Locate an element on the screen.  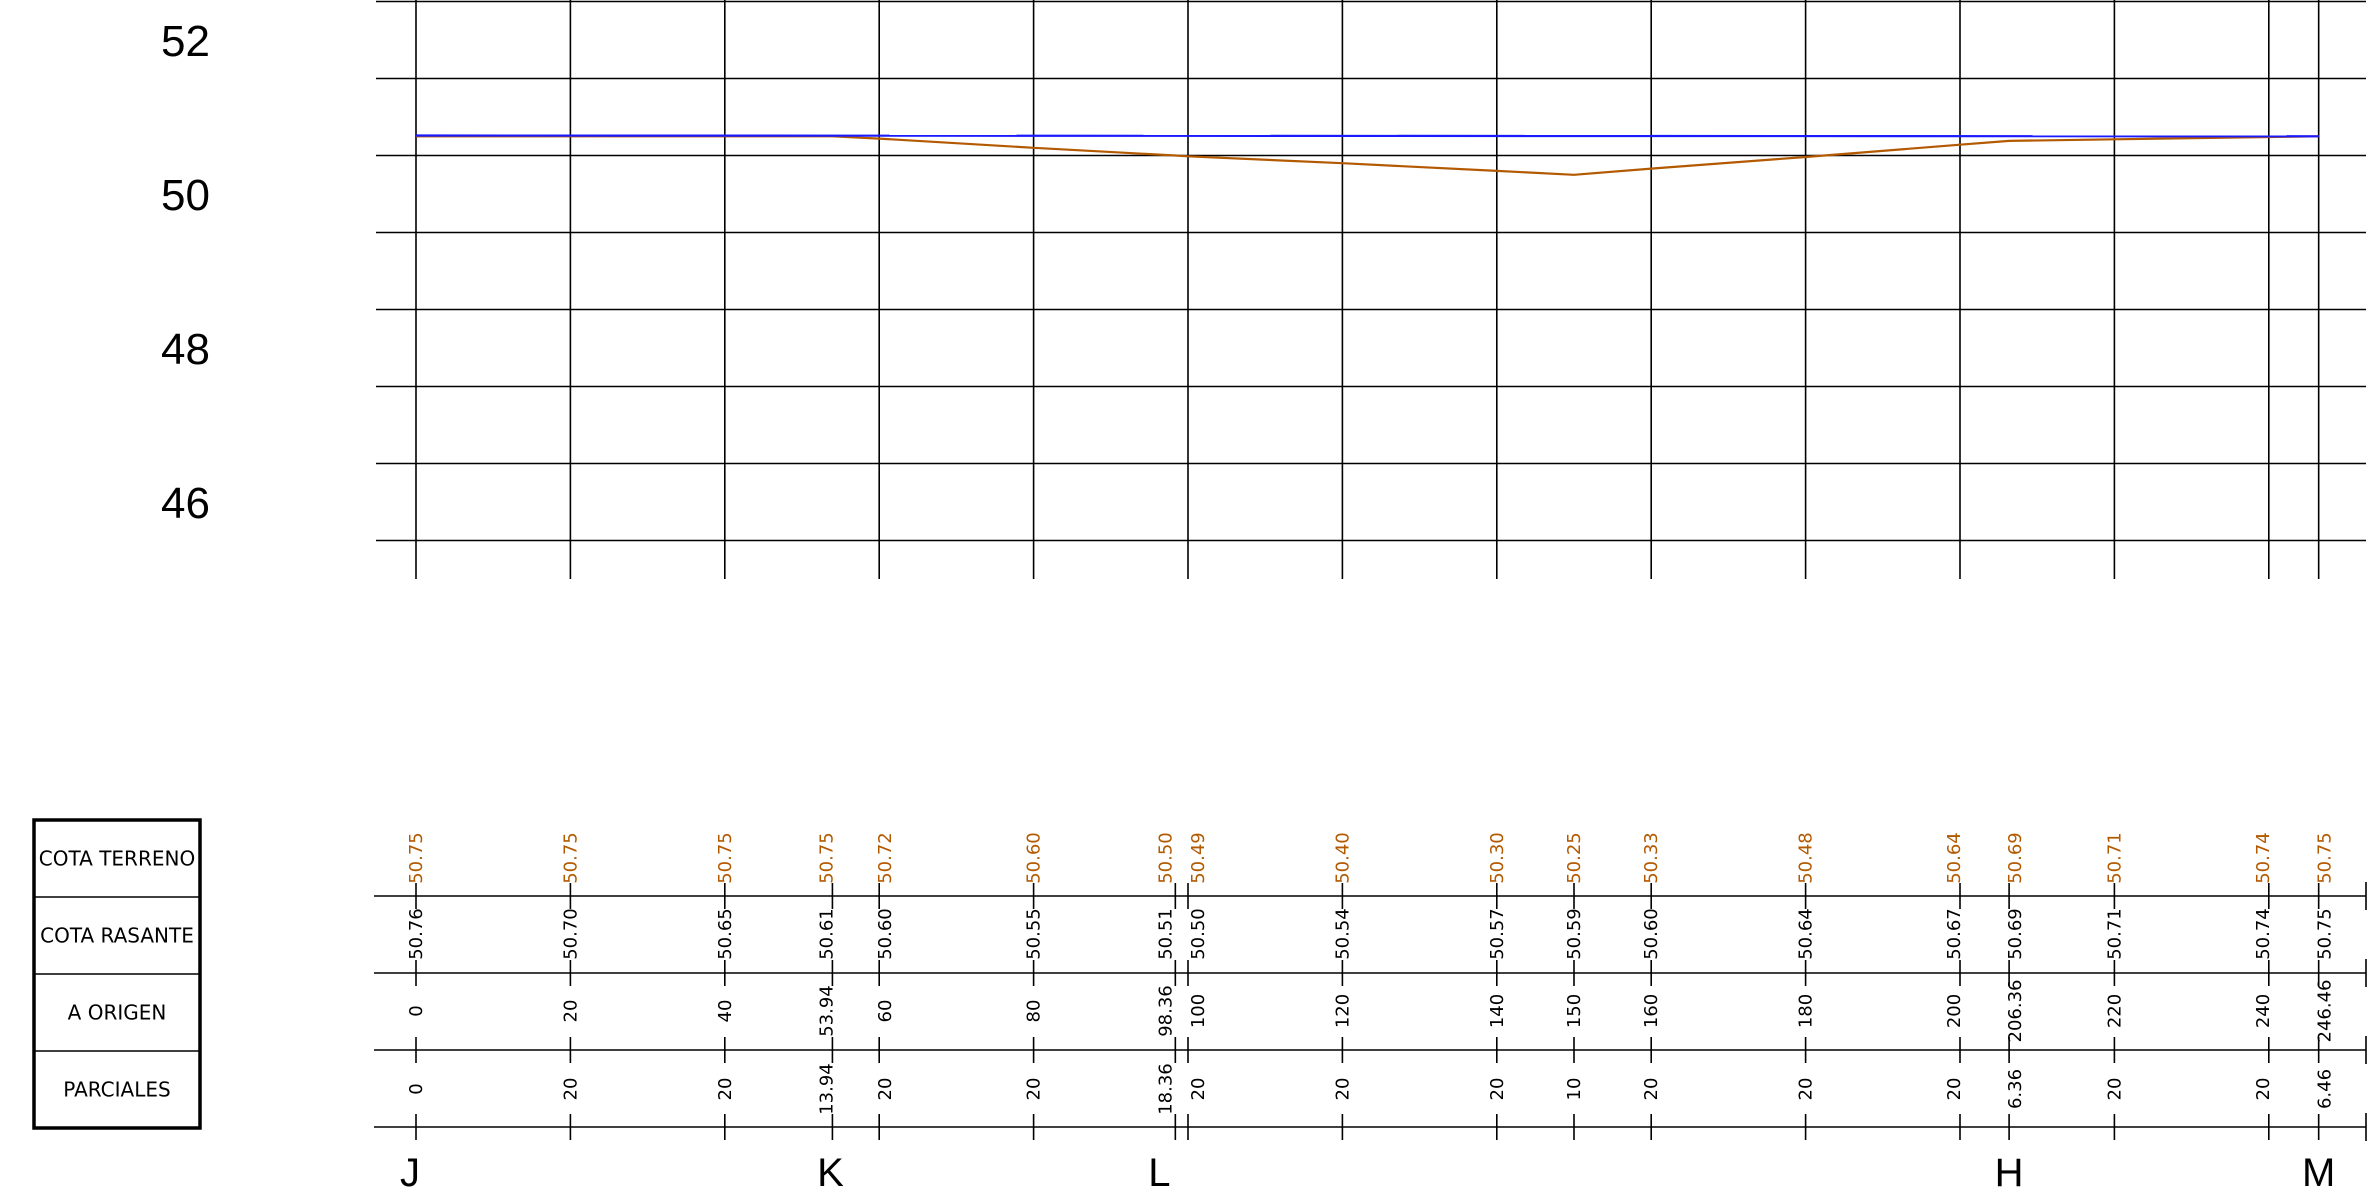
cota-rasante-value: 50.59 is located at coordinates (1574, 934).